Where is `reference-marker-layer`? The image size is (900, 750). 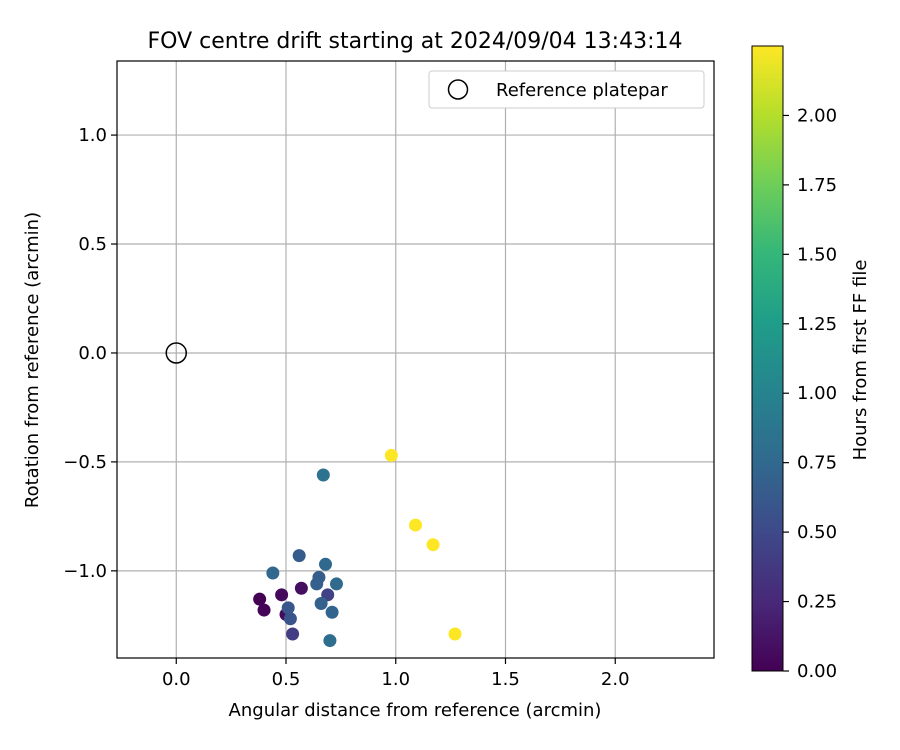
reference-marker-layer is located at coordinates (176, 353).